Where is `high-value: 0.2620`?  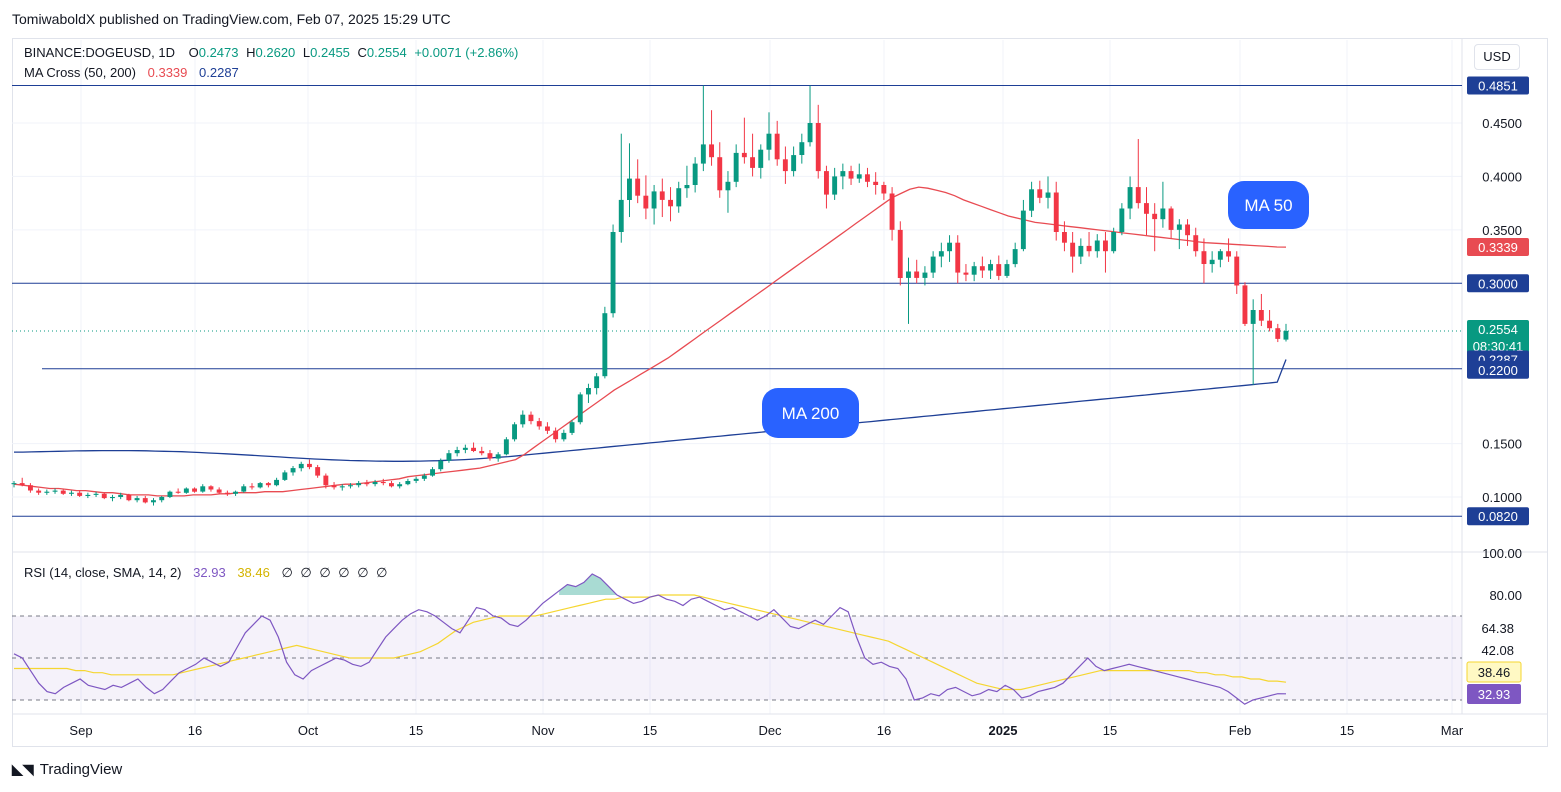 high-value: 0.2620 is located at coordinates (275, 52).